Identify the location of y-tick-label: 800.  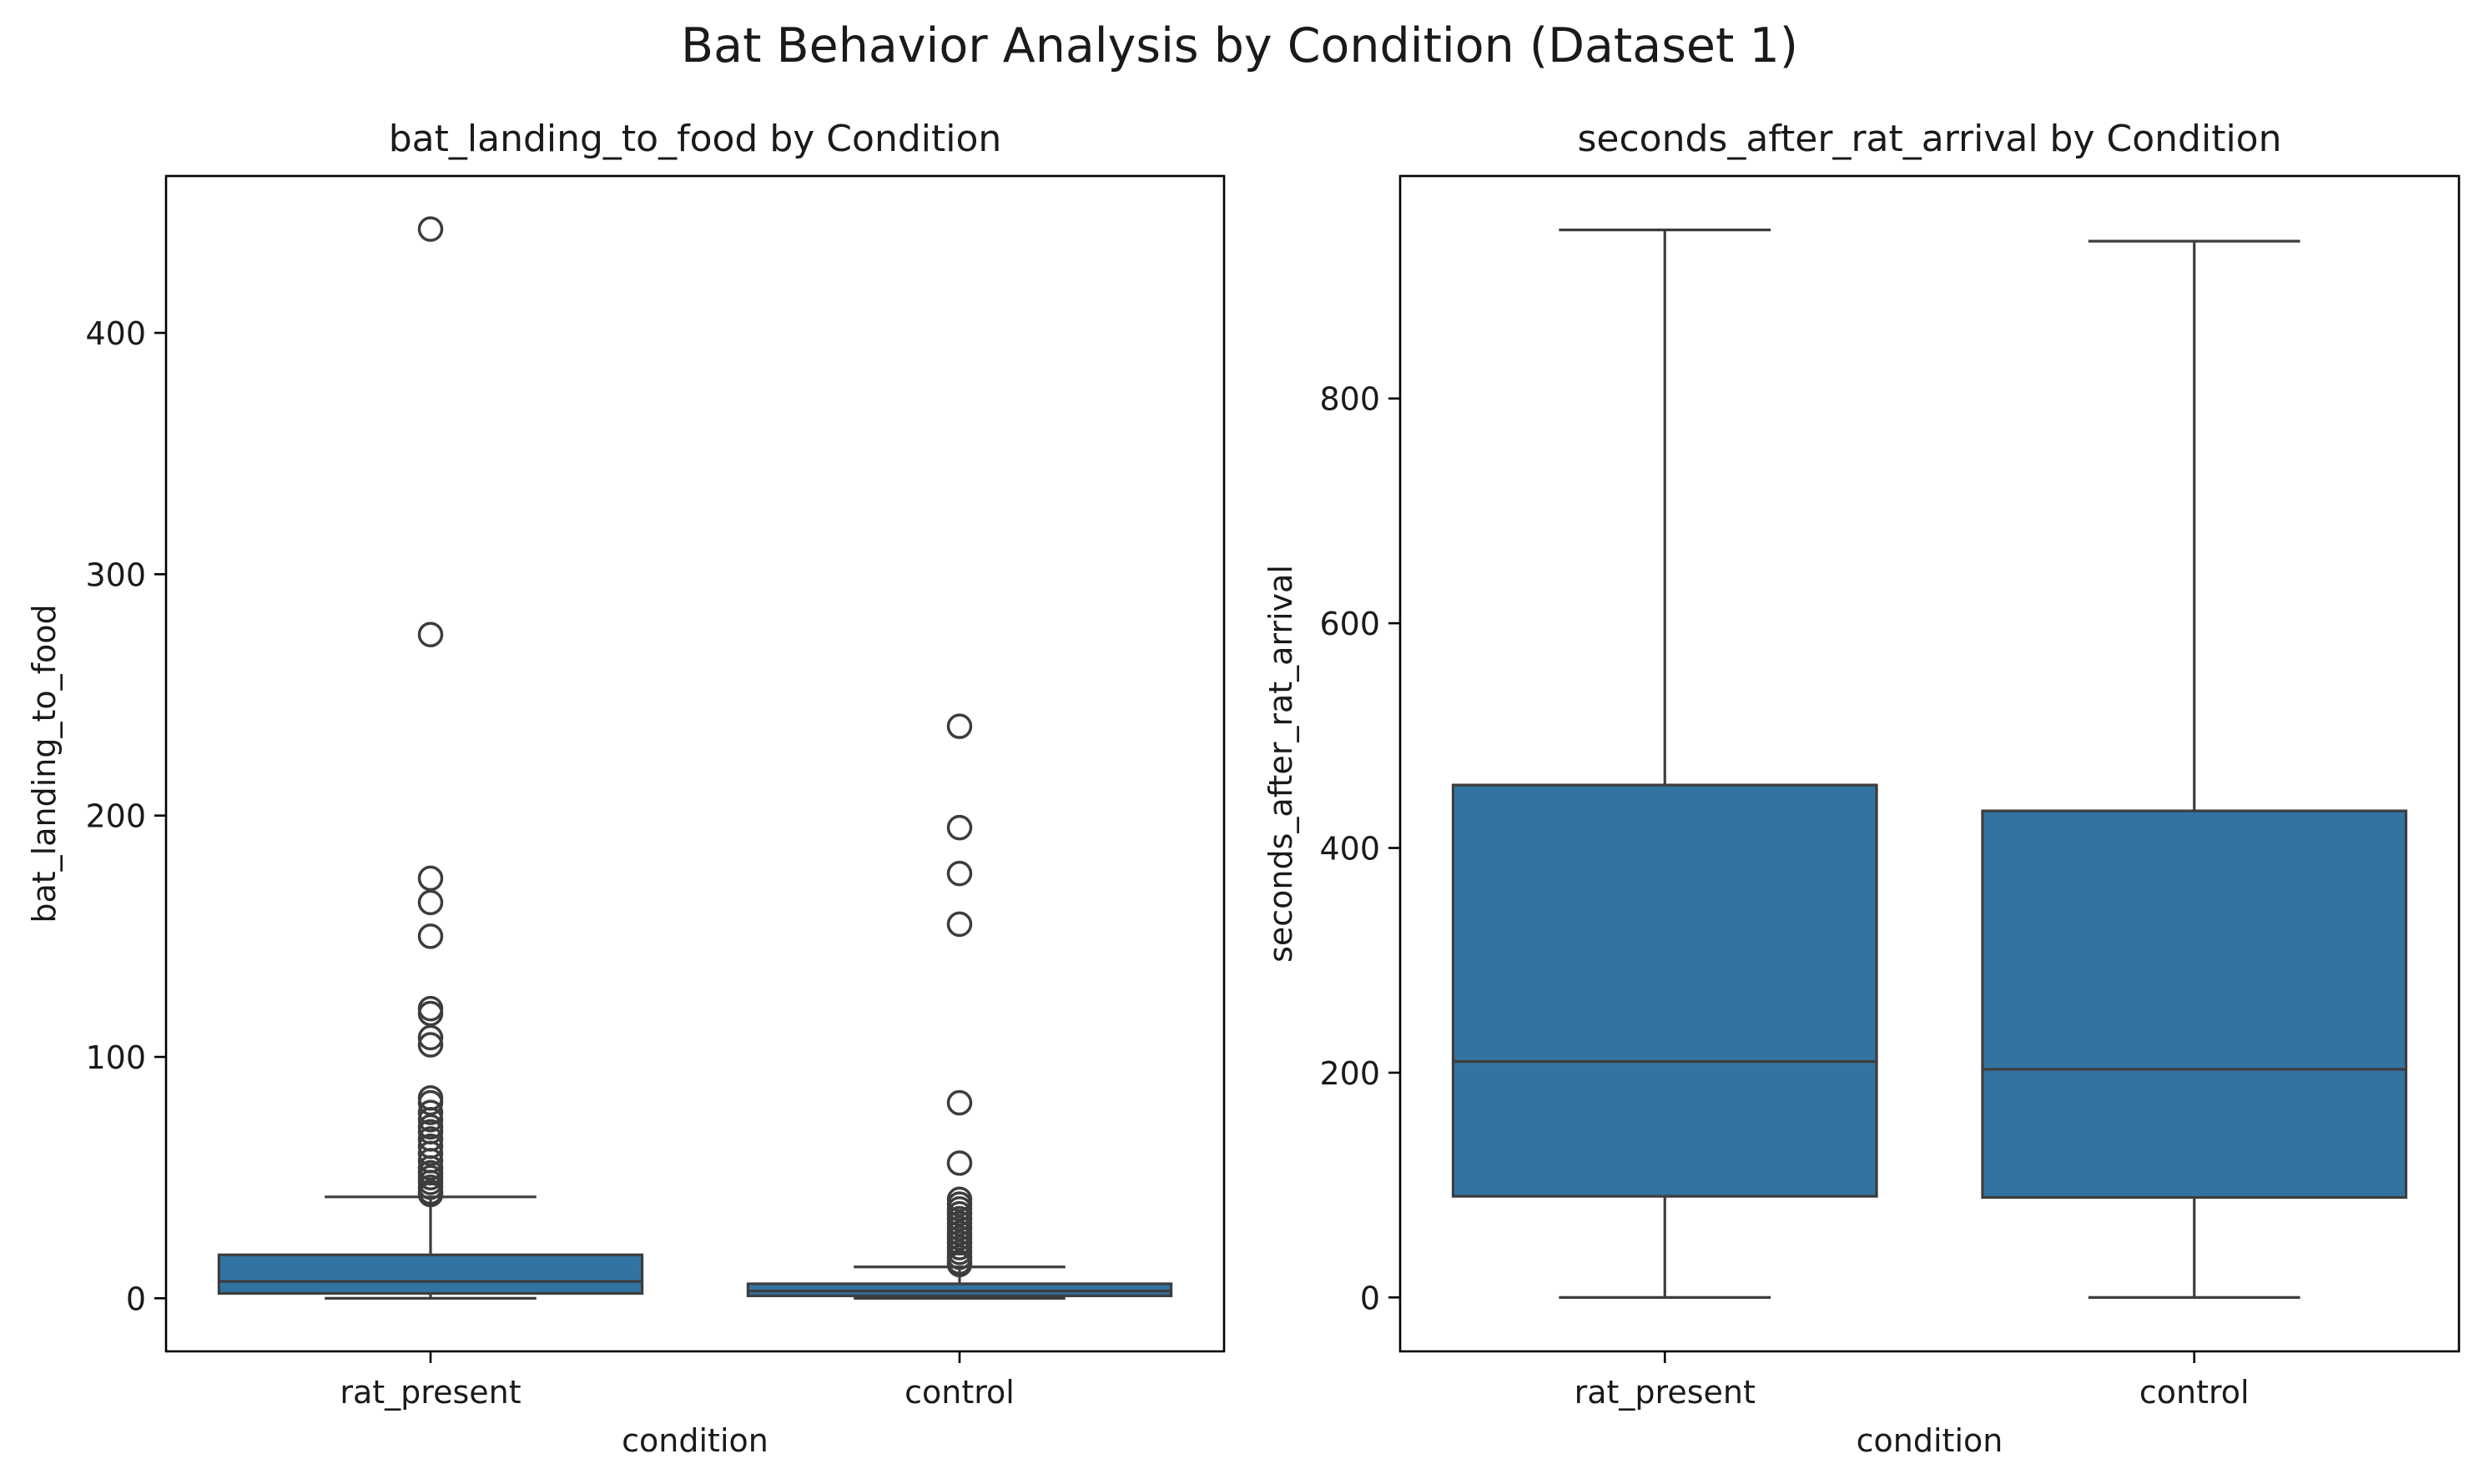
(1350, 400).